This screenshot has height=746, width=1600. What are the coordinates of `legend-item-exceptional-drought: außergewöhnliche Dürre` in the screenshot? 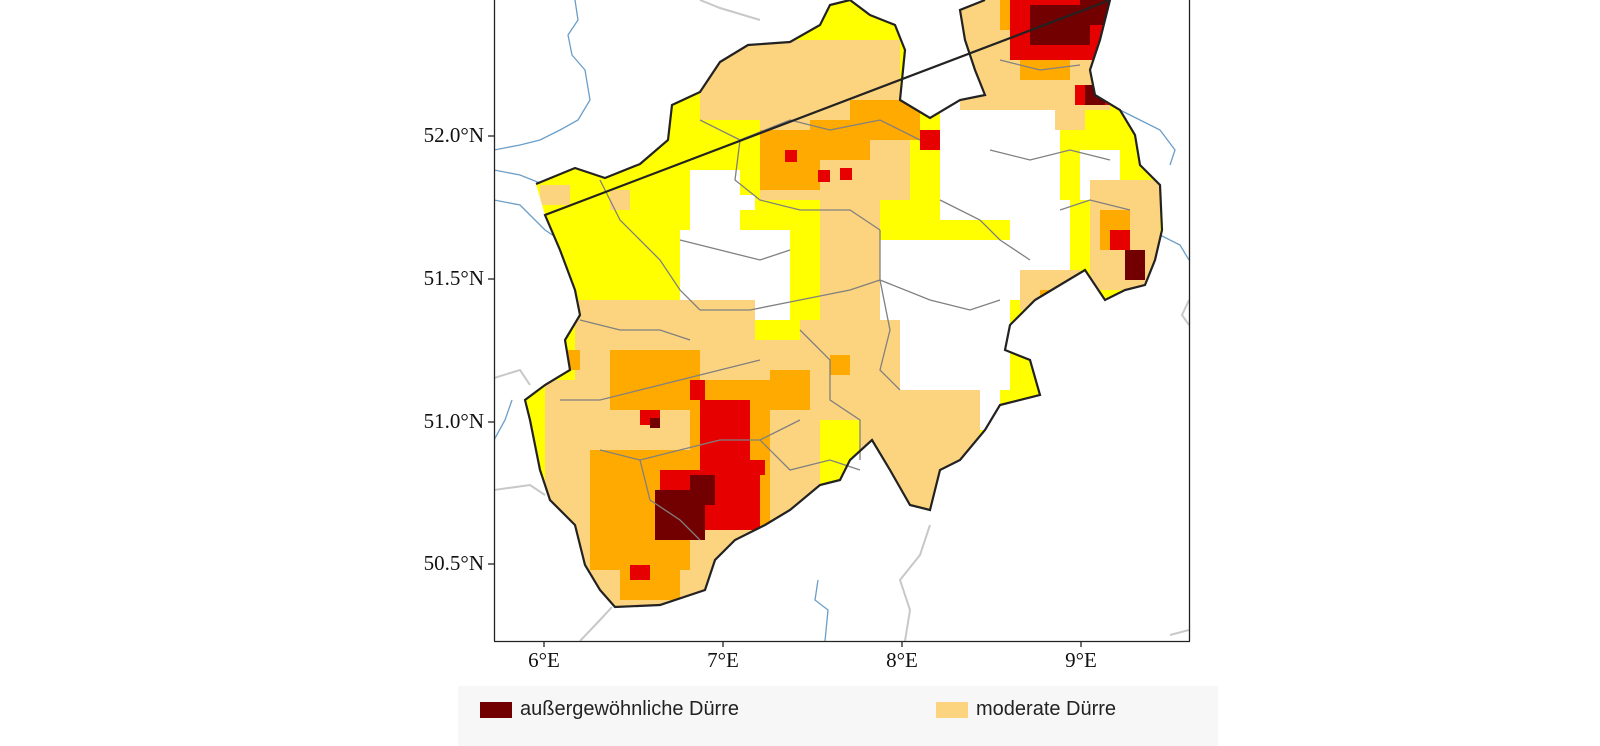 It's located at (609, 709).